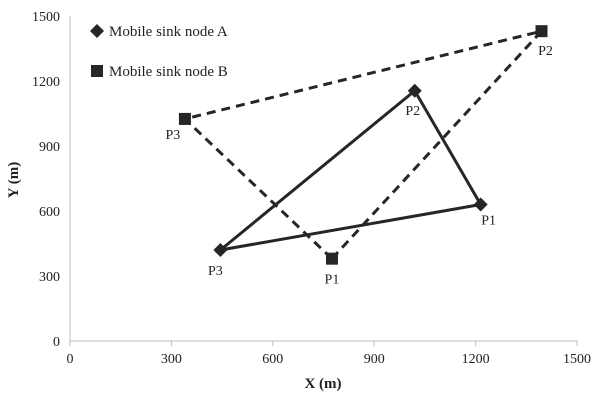 The image size is (597, 394). What do you see at coordinates (322, 384) in the screenshot?
I see `x-axis-title: X (m)` at bounding box center [322, 384].